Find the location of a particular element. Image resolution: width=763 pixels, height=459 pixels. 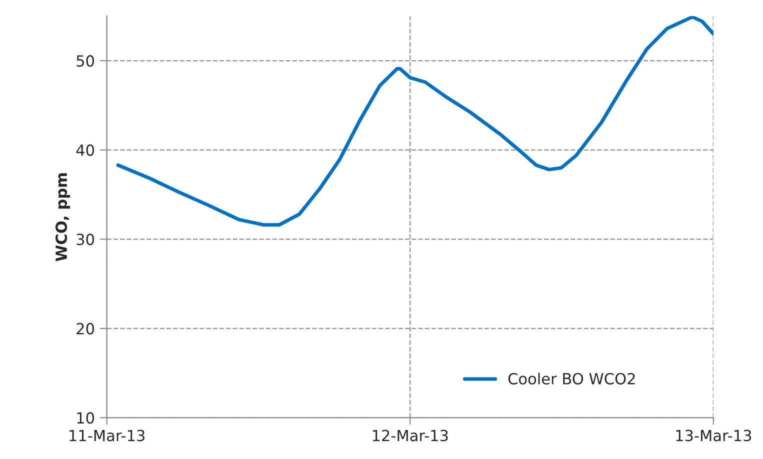

x-tick-label: 12-Mar-13 is located at coordinates (410, 436).